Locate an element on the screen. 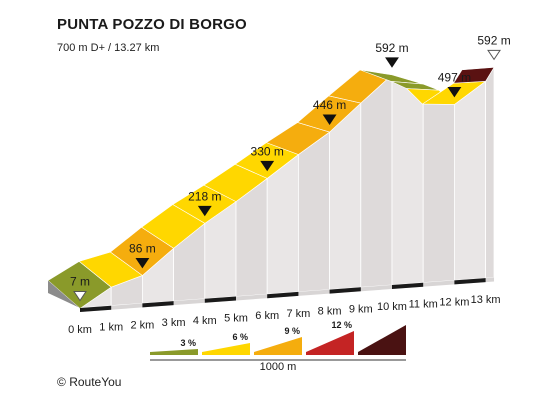 This screenshot has width=550, height=400. brand-name: RouteYou is located at coordinates (95, 382).